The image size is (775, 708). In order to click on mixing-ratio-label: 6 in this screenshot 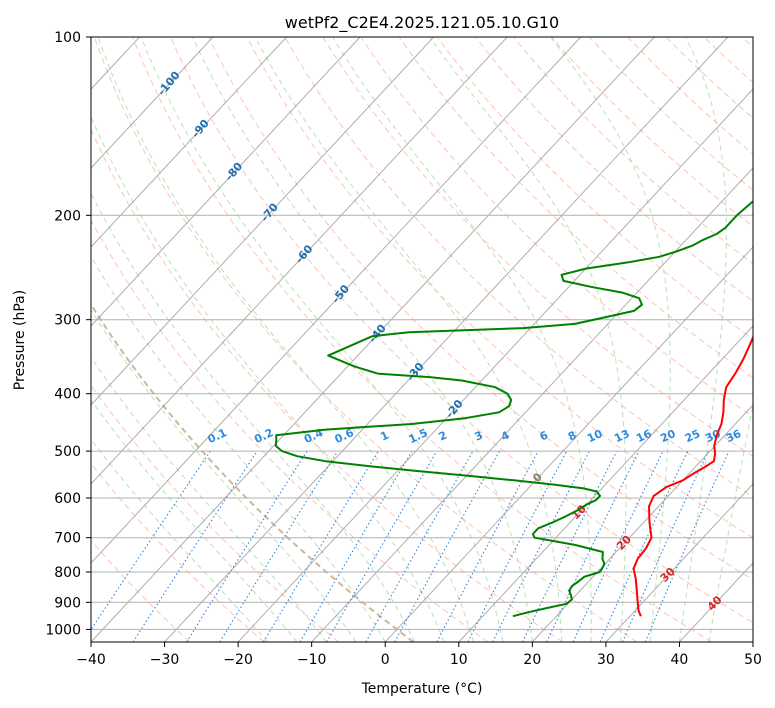, I will do `click(544, 435)`.